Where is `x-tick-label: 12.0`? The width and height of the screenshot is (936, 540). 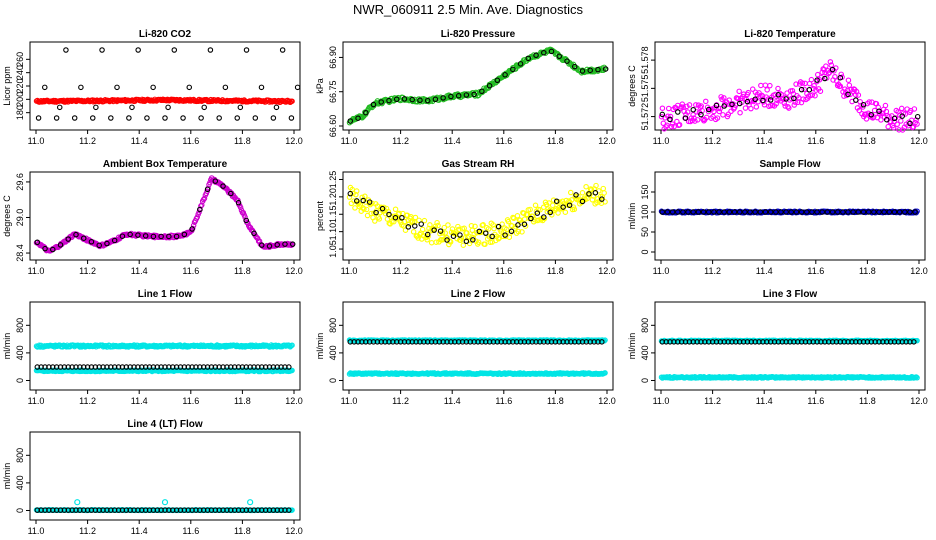 x-tick-label: 12.0 is located at coordinates (294, 401).